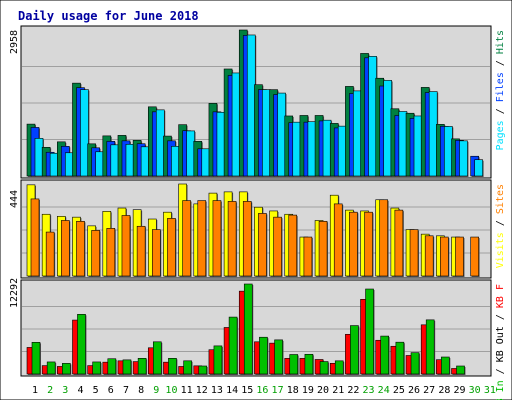 This screenshot has width=512, height=400. What do you see at coordinates (126, 390) in the screenshot?
I see `x-tick-label: 7` at bounding box center [126, 390].